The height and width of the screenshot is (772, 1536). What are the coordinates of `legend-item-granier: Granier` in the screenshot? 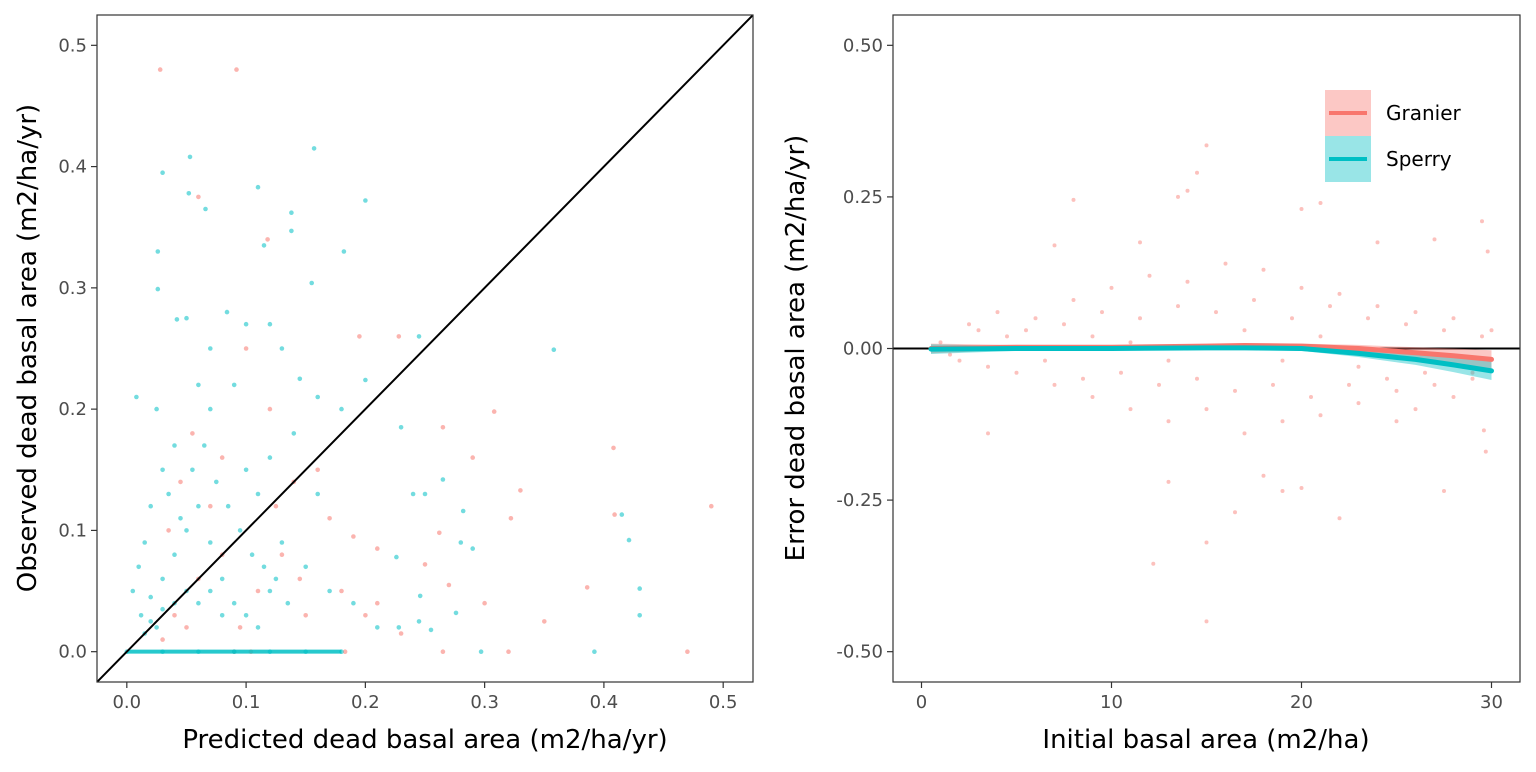 It's located at (1393, 113).